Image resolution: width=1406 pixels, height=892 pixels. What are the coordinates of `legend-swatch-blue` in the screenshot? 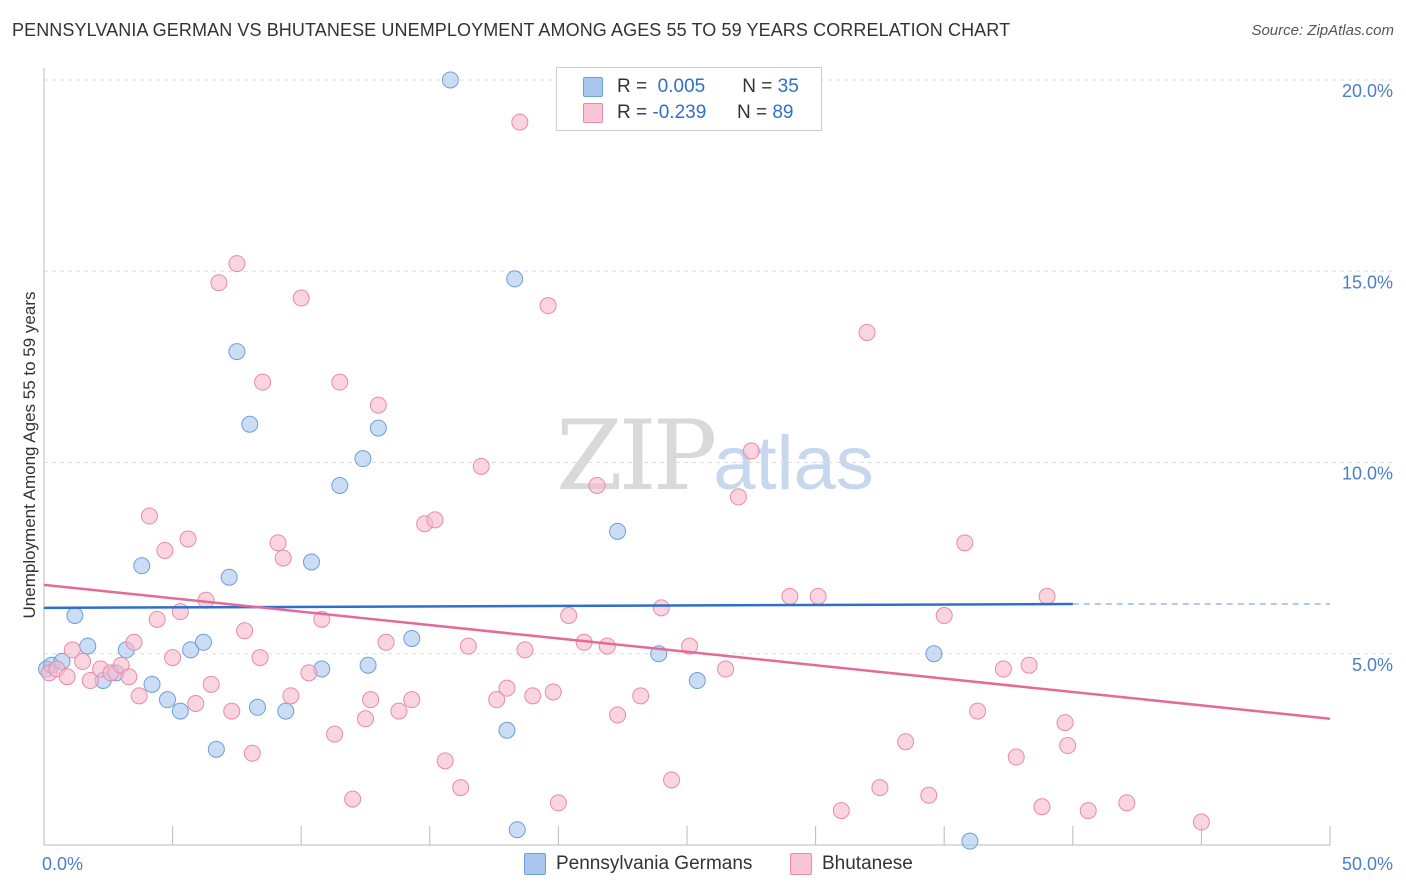 It's located at (593, 87).